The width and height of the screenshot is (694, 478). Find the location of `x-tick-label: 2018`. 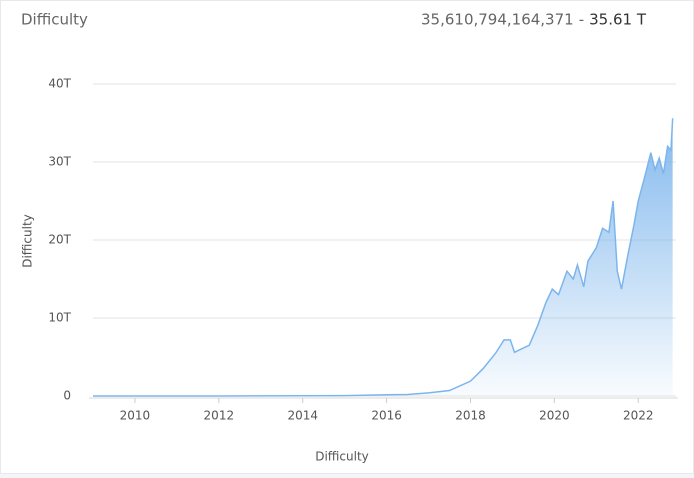

x-tick-label: 2018 is located at coordinates (470, 416).